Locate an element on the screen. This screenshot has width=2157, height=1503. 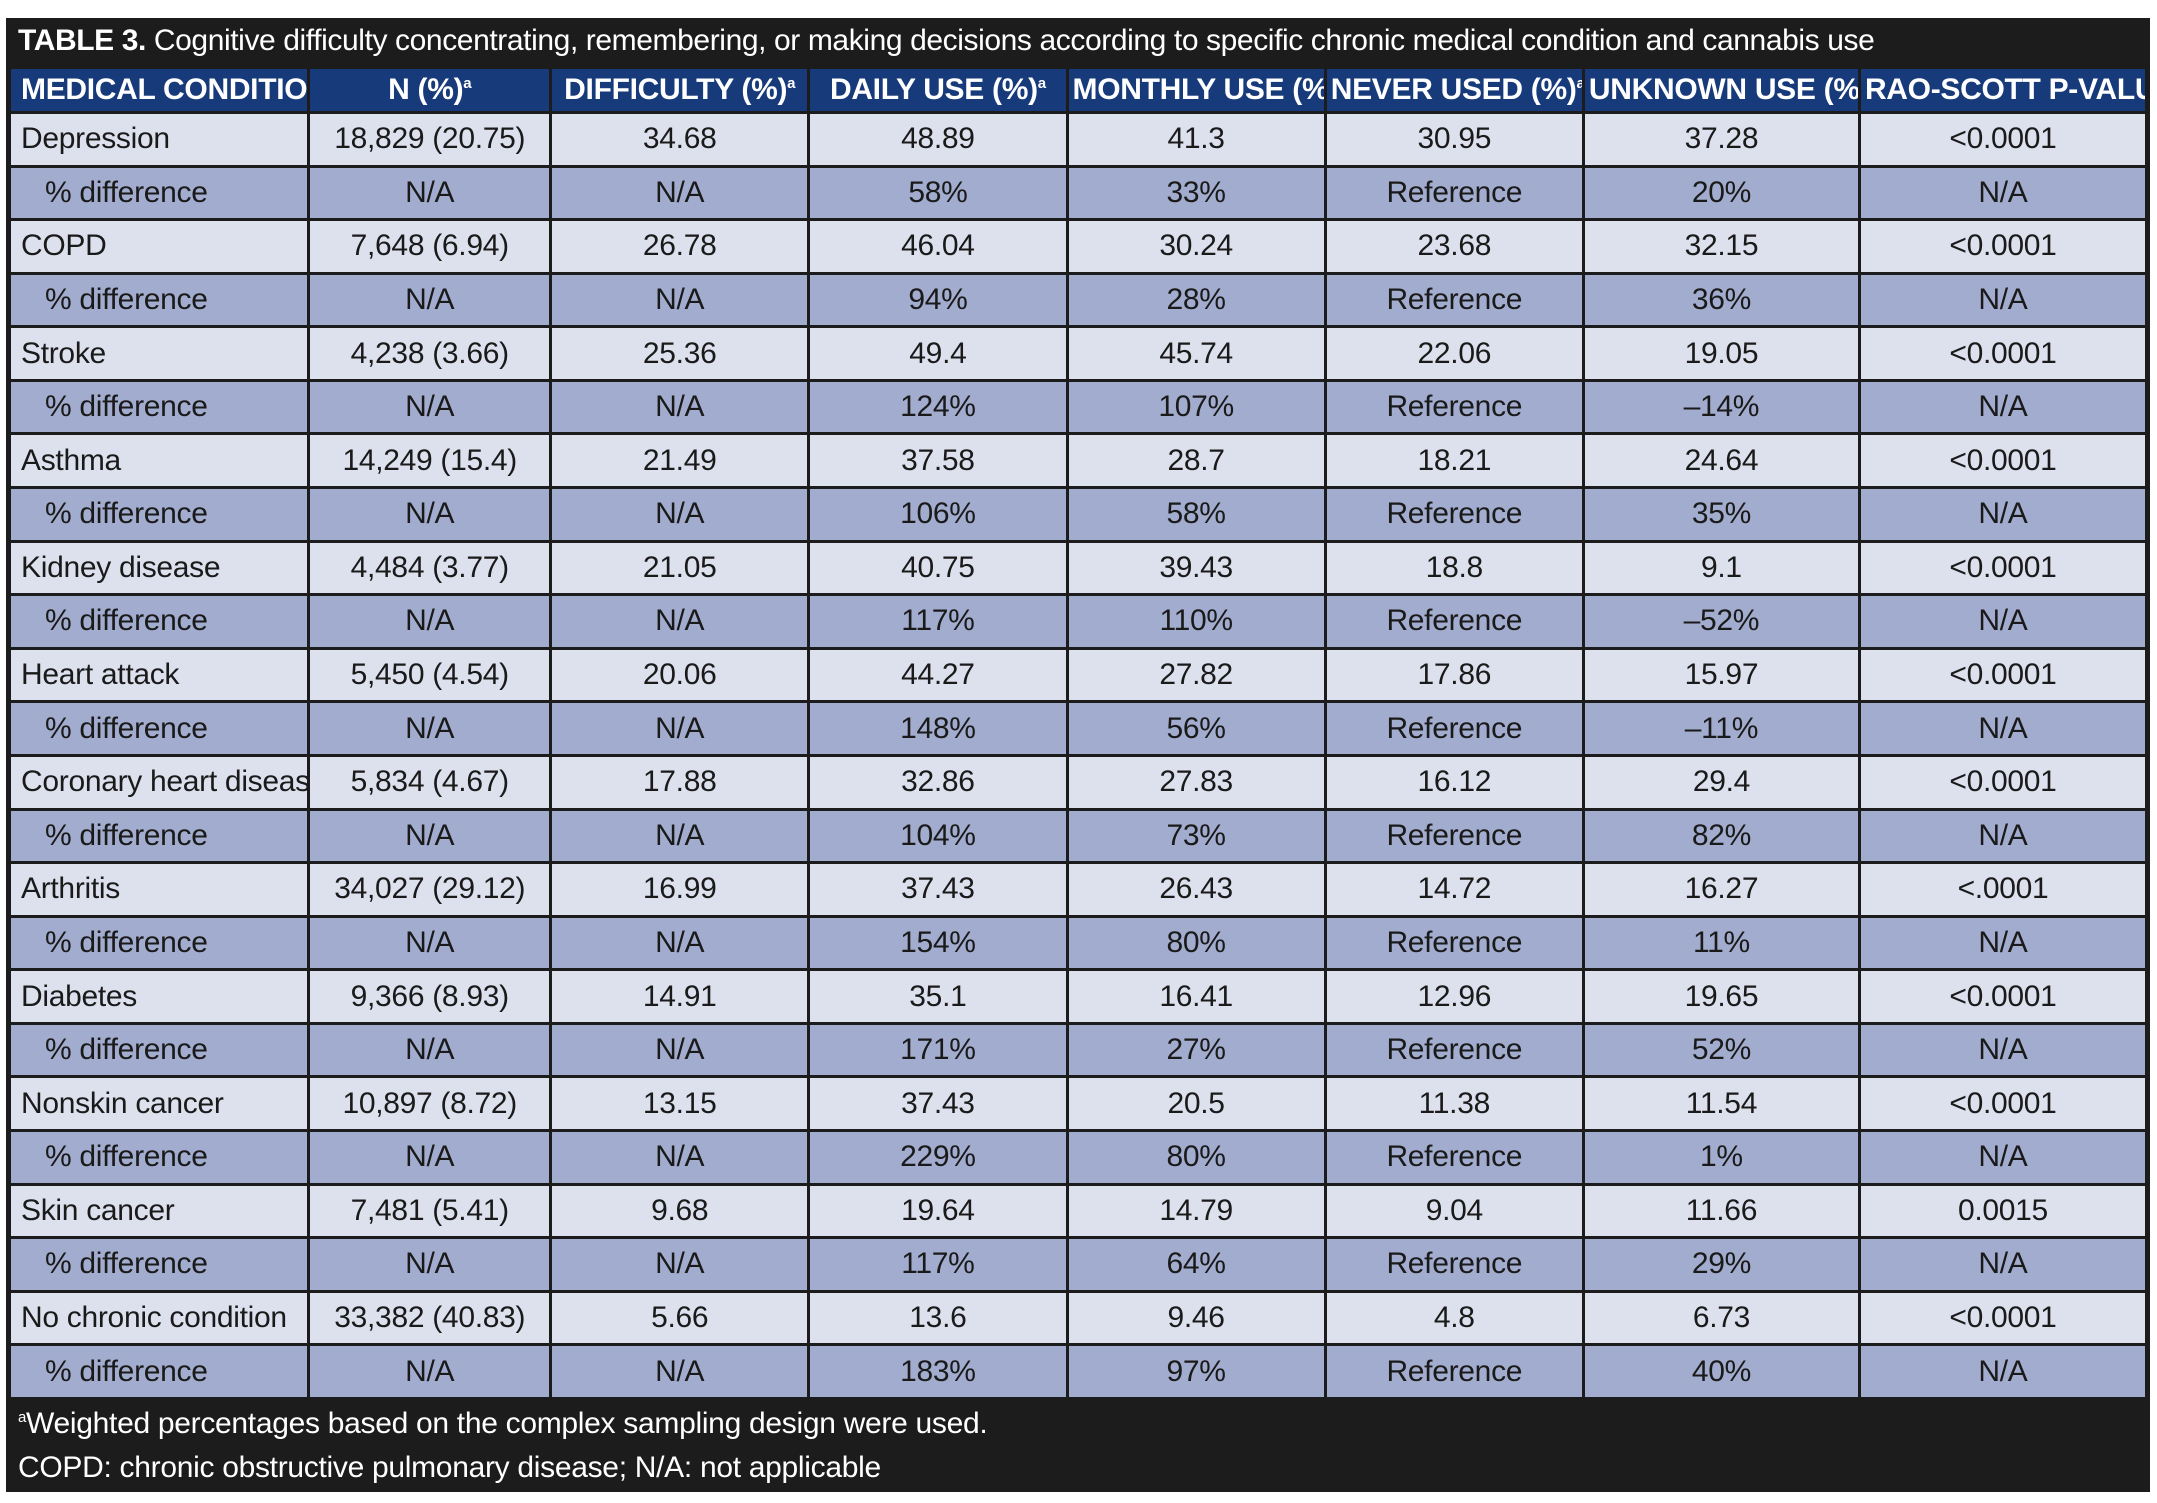
table-cell: 107% is located at coordinates (1196, 407).